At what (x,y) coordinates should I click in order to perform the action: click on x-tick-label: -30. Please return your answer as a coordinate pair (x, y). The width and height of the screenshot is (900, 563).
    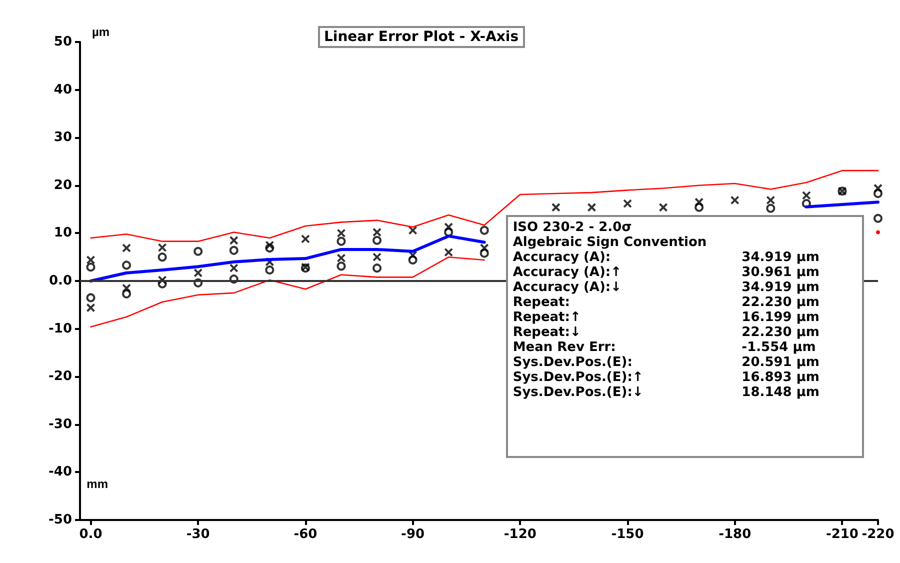
    Looking at the image, I should click on (198, 534).